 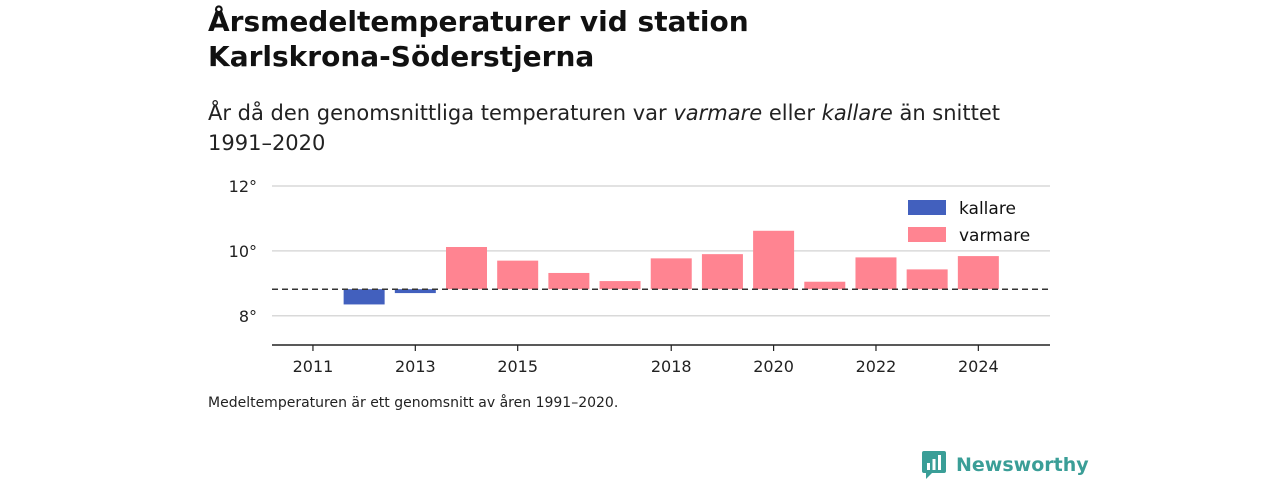 I want to click on x-tick-label: 2011, so click(x=313, y=366).